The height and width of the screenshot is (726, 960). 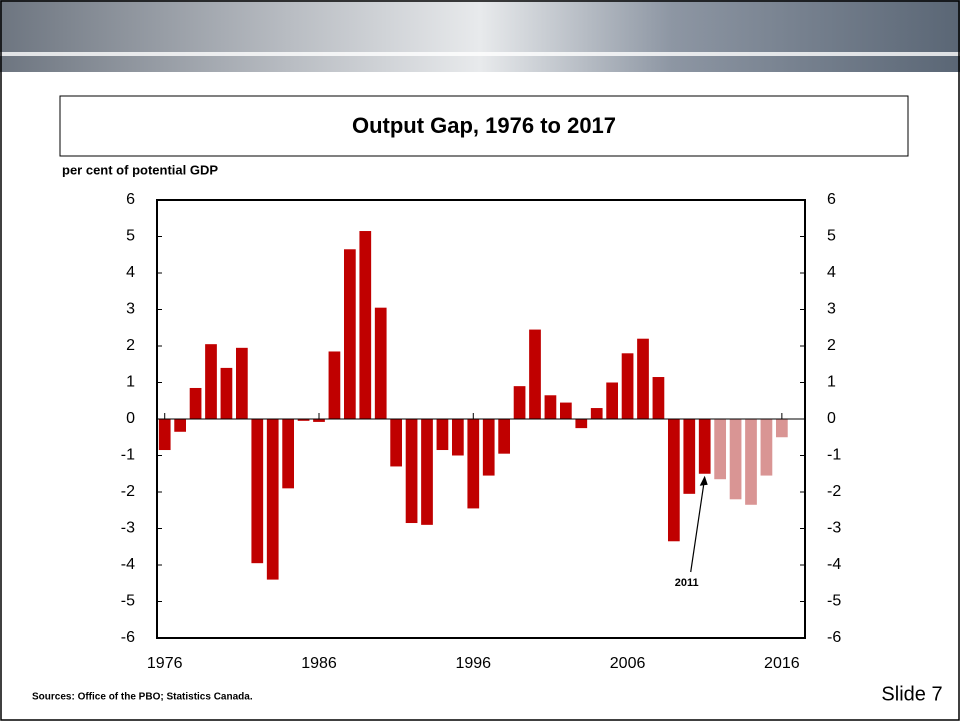 I want to click on x-tick-label: 1996, so click(x=473, y=663).